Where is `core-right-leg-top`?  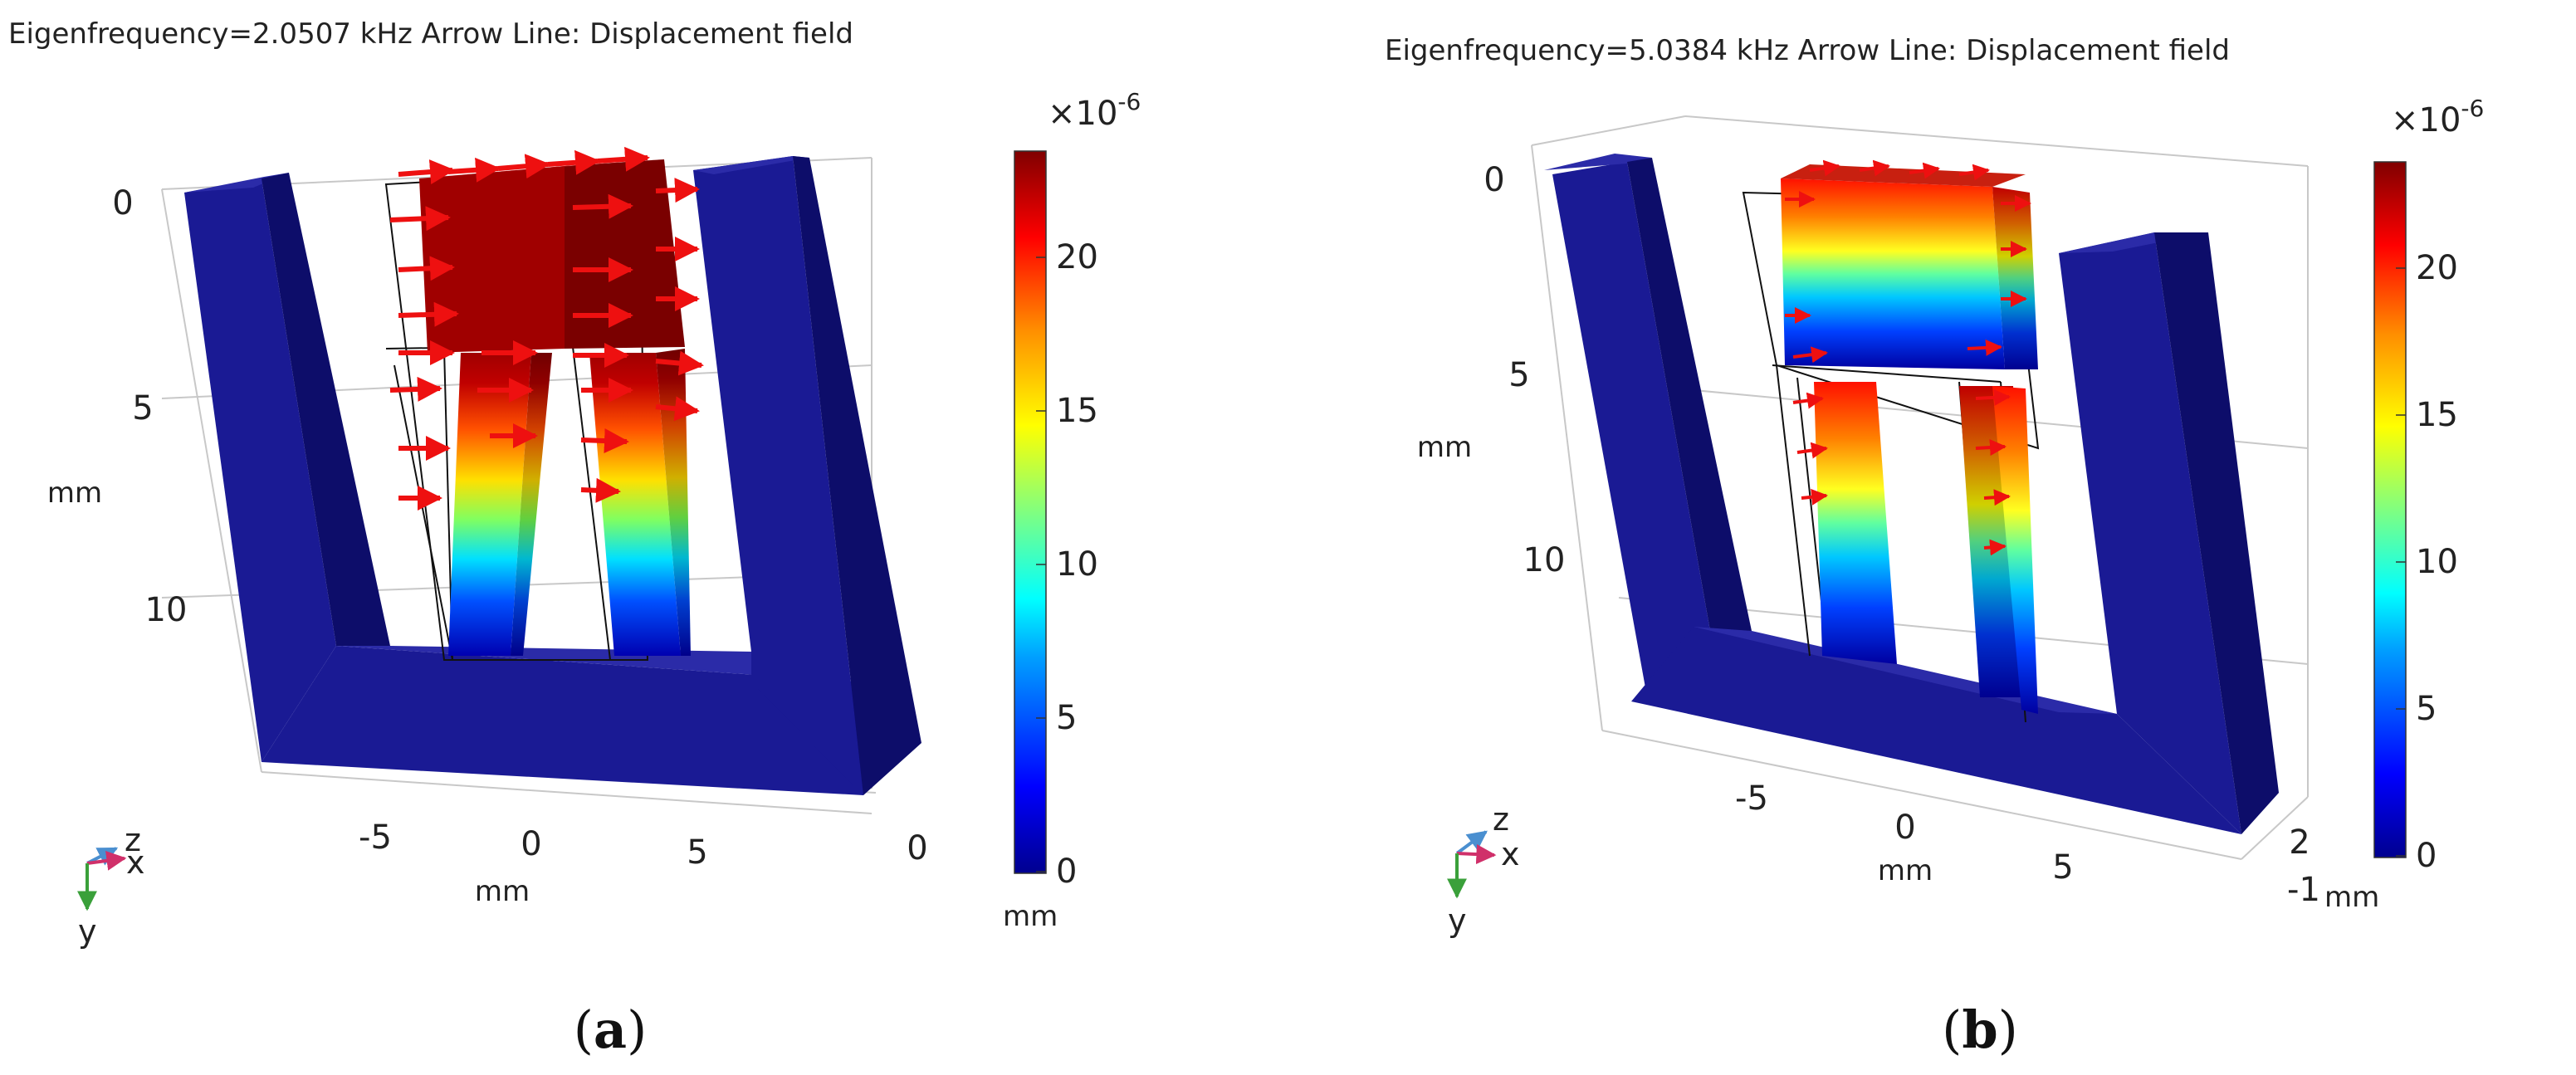
core-right-leg-top is located at coordinates (751, 165).